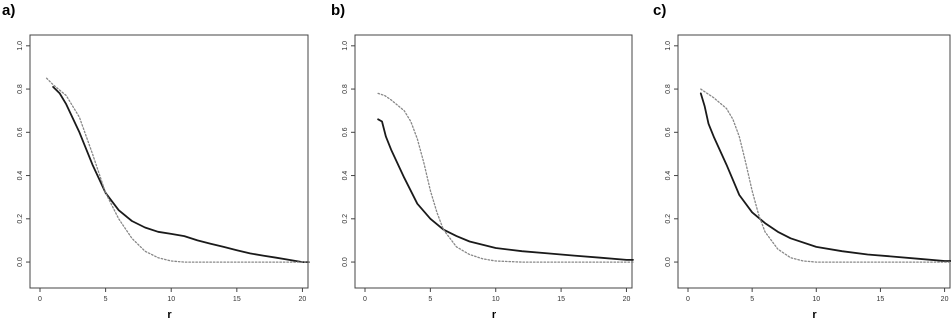 This screenshot has height=327, width=951. Describe the element at coordinates (8, 10) in the screenshot. I see `panel-label: a)` at that location.